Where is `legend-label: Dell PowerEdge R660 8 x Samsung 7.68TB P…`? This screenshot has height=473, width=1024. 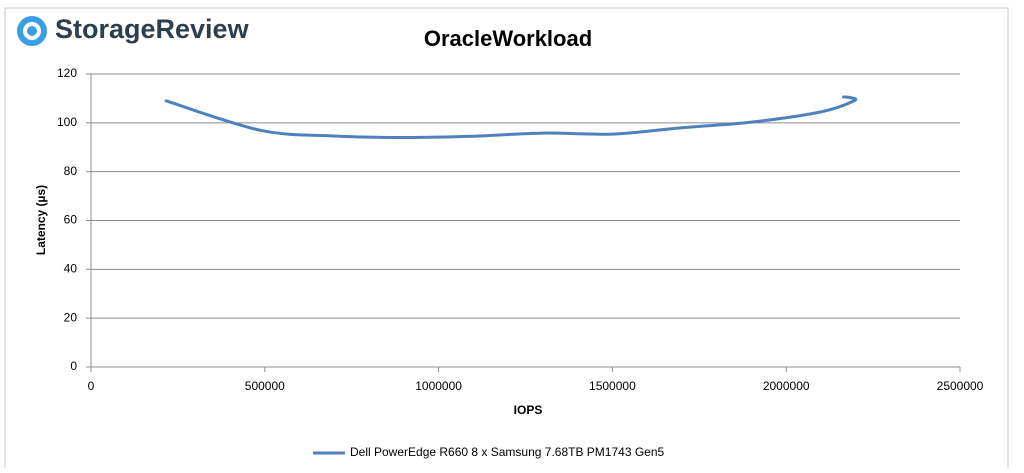 legend-label: Dell PowerEdge R660 8 x Samsung 7.68TB P… is located at coordinates (507, 452).